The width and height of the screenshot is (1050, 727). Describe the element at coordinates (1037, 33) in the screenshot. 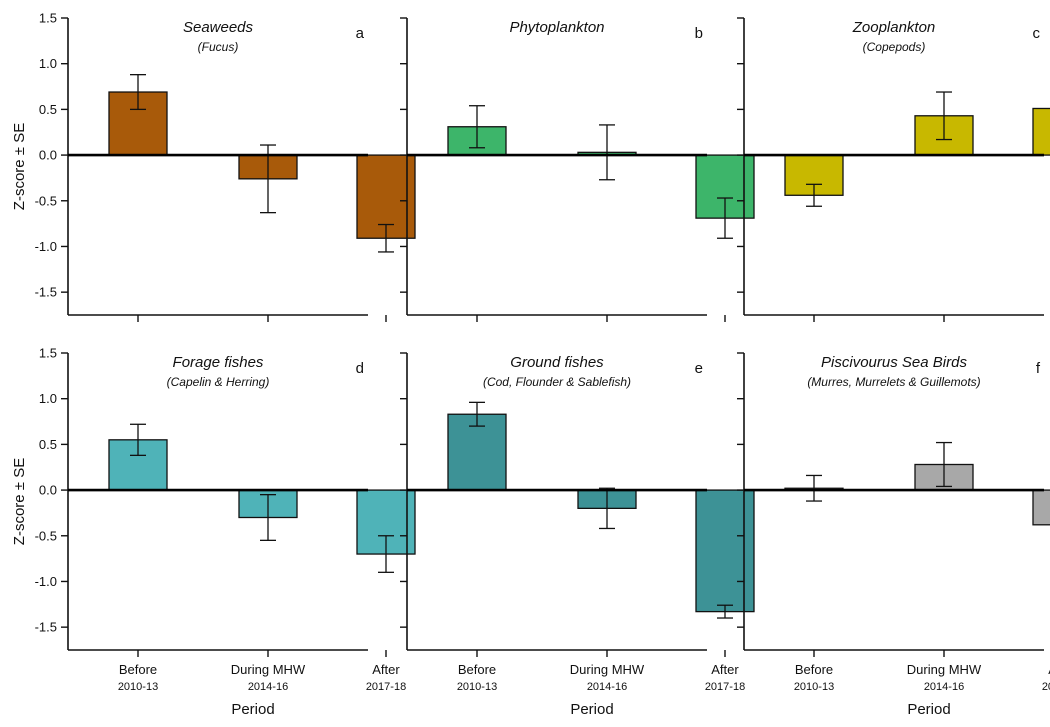

I see `panel-letter: c` at that location.